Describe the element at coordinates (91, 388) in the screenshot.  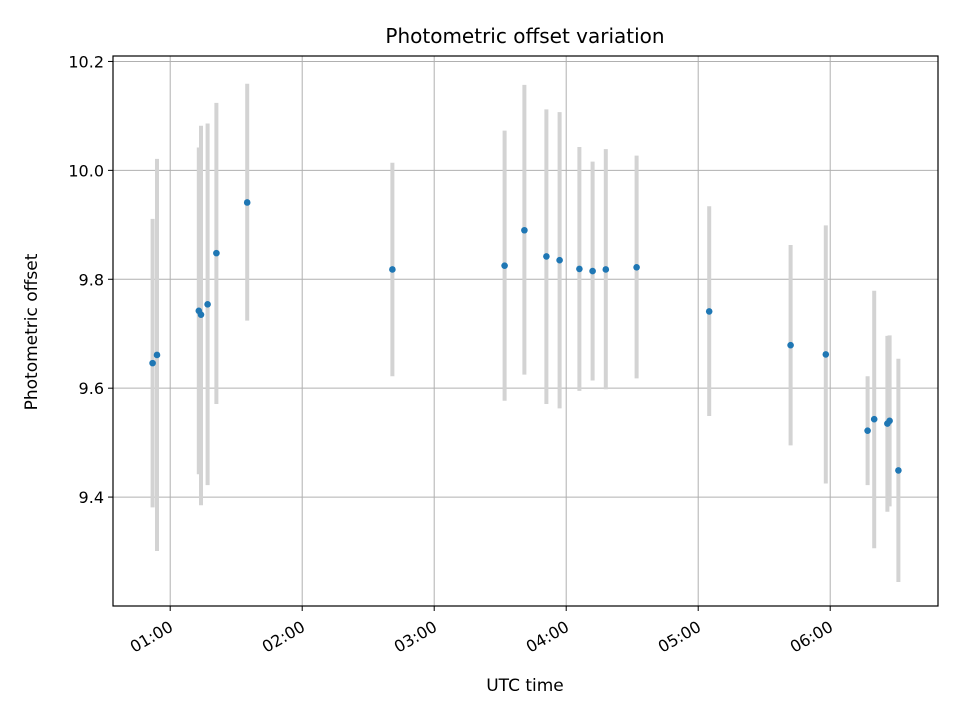
I see `y-tick-label: 9.6` at that location.